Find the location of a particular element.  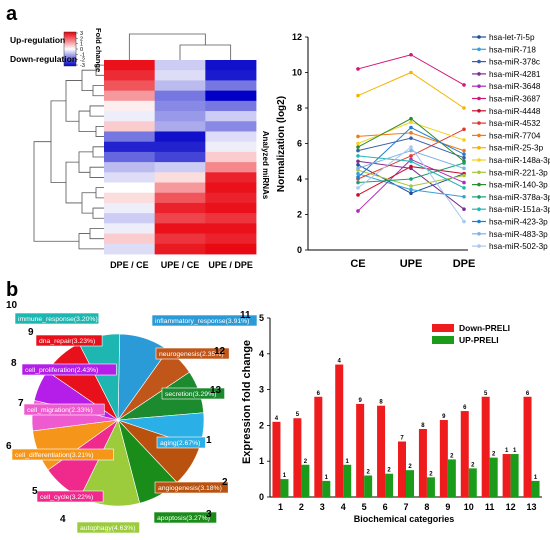

y-tick-label: 0 is located at coordinates (261, 497).